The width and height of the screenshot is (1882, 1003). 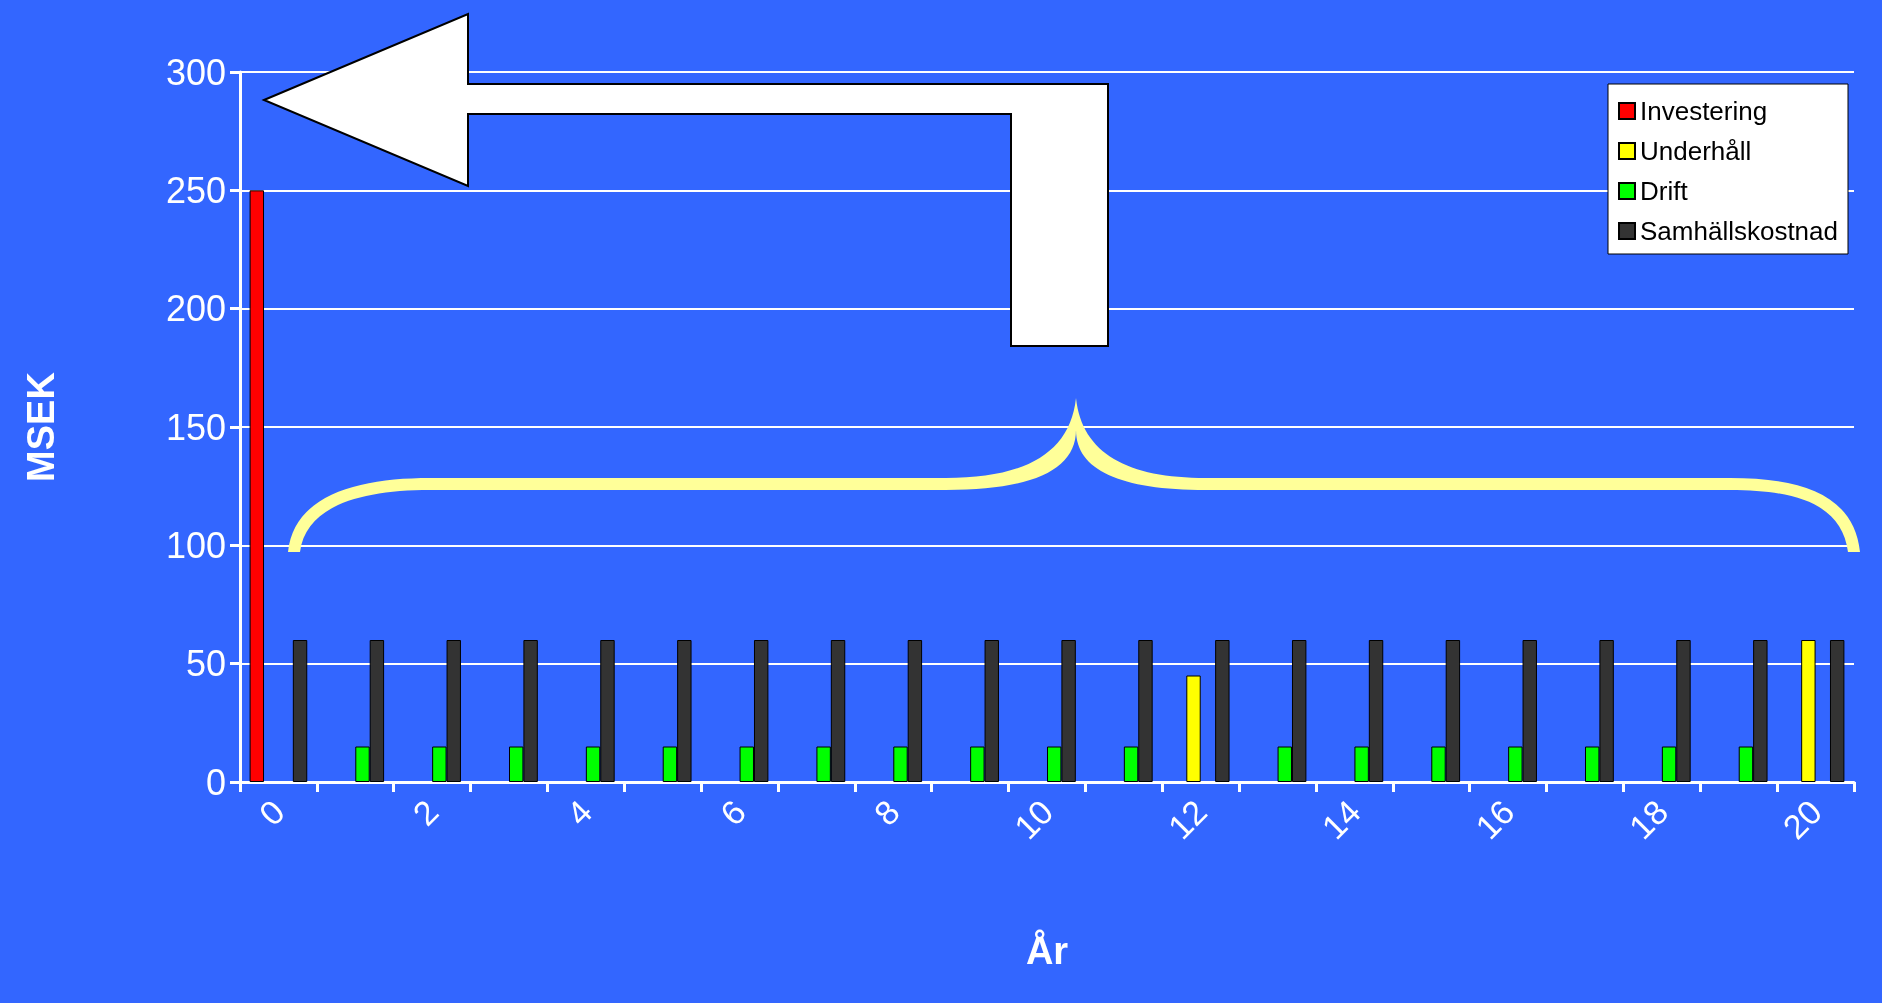 I want to click on x-tick-label: 2, so click(x=425, y=812).